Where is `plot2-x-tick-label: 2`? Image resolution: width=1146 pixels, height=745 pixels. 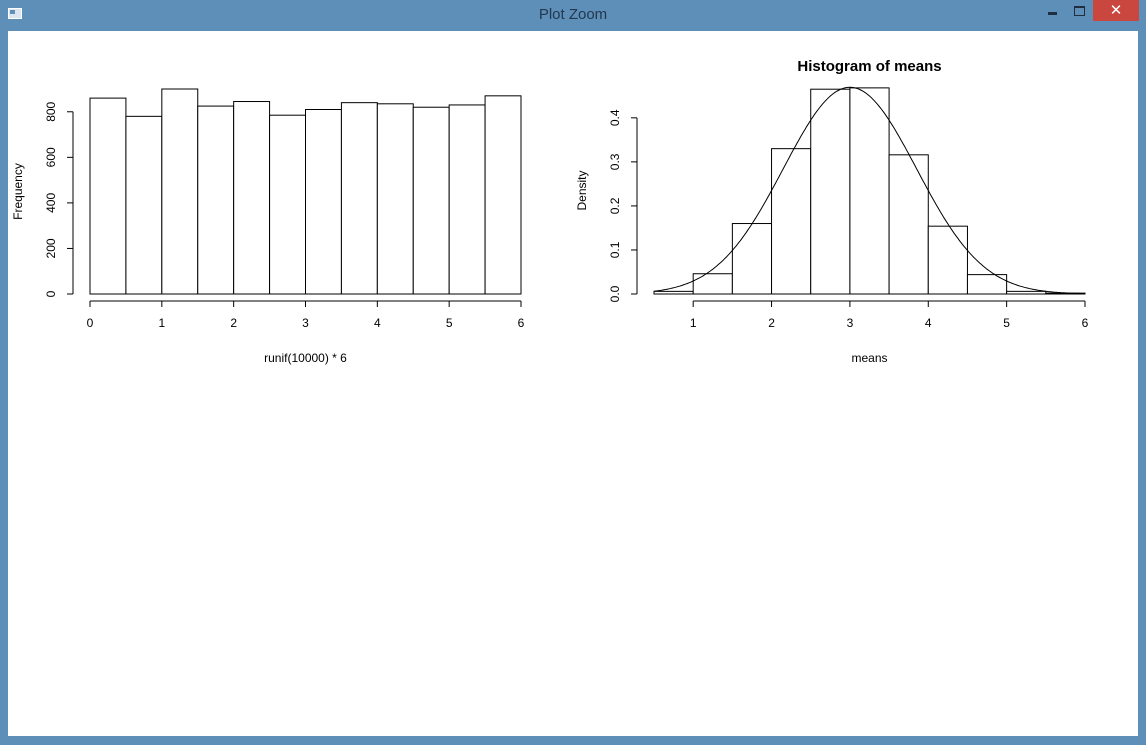
plot2-x-tick-label: 2 is located at coordinates (771, 323).